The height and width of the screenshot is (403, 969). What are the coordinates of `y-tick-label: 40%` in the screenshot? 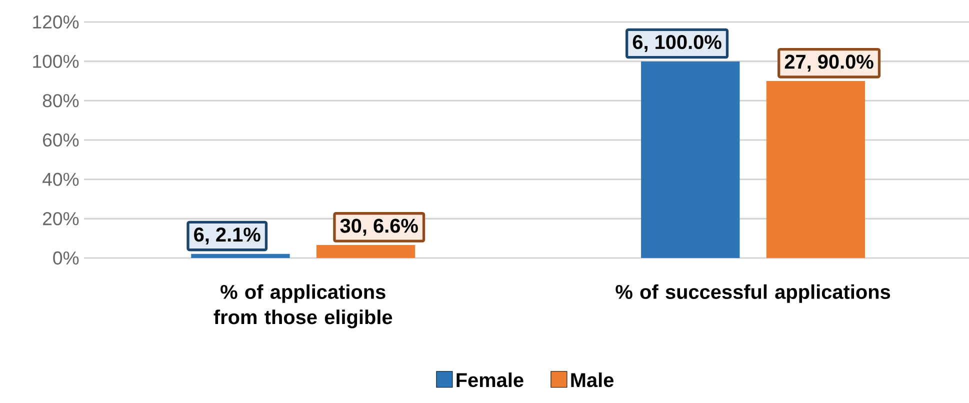 It's located at (60, 179).